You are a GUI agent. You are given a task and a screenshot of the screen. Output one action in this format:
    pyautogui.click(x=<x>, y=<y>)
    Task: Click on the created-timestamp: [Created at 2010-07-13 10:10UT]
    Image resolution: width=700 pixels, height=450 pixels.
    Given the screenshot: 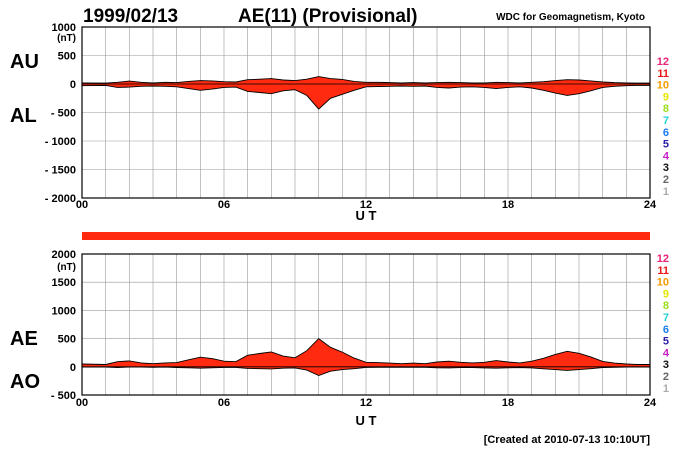 What is the action you would take?
    pyautogui.click(x=567, y=440)
    